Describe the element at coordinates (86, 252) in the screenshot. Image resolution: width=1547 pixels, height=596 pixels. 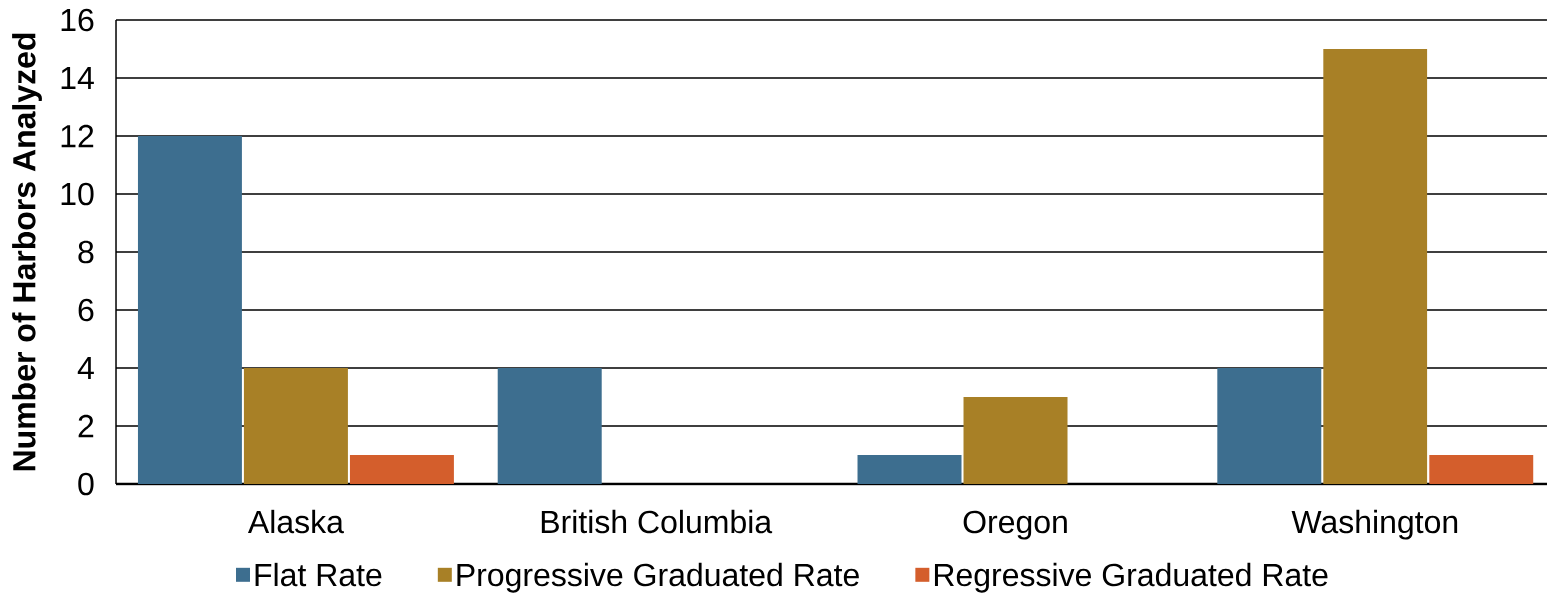
I see `y-tick-label: 8` at that location.